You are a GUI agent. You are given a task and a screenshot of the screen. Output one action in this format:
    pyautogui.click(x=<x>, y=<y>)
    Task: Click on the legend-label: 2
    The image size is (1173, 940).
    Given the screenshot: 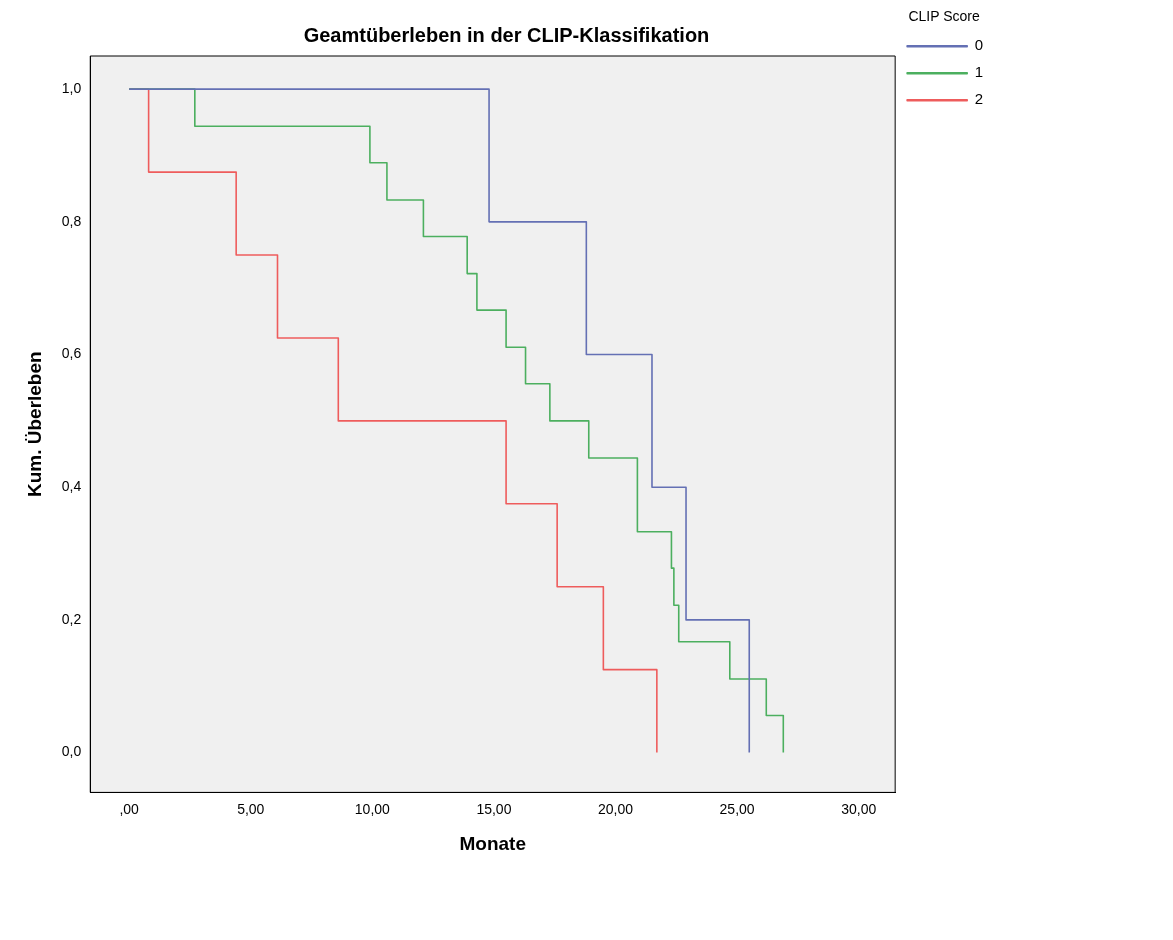 What is the action you would take?
    pyautogui.click(x=978, y=99)
    